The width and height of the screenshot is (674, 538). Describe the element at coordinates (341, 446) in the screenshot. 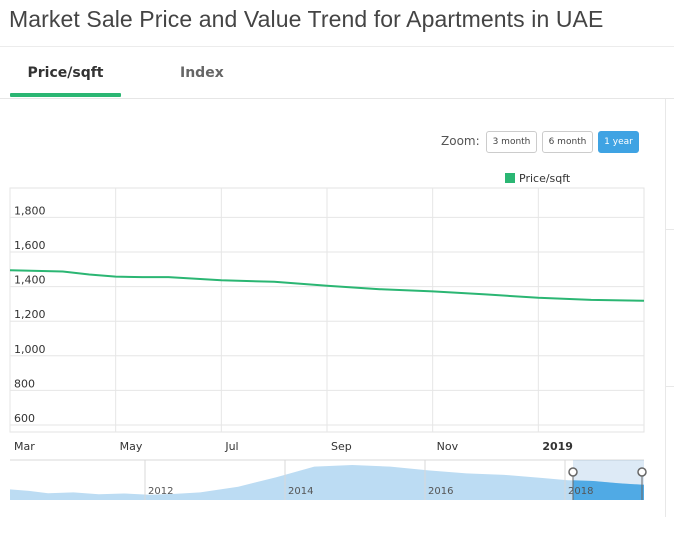

I see `x-tick-label: Sep` at that location.